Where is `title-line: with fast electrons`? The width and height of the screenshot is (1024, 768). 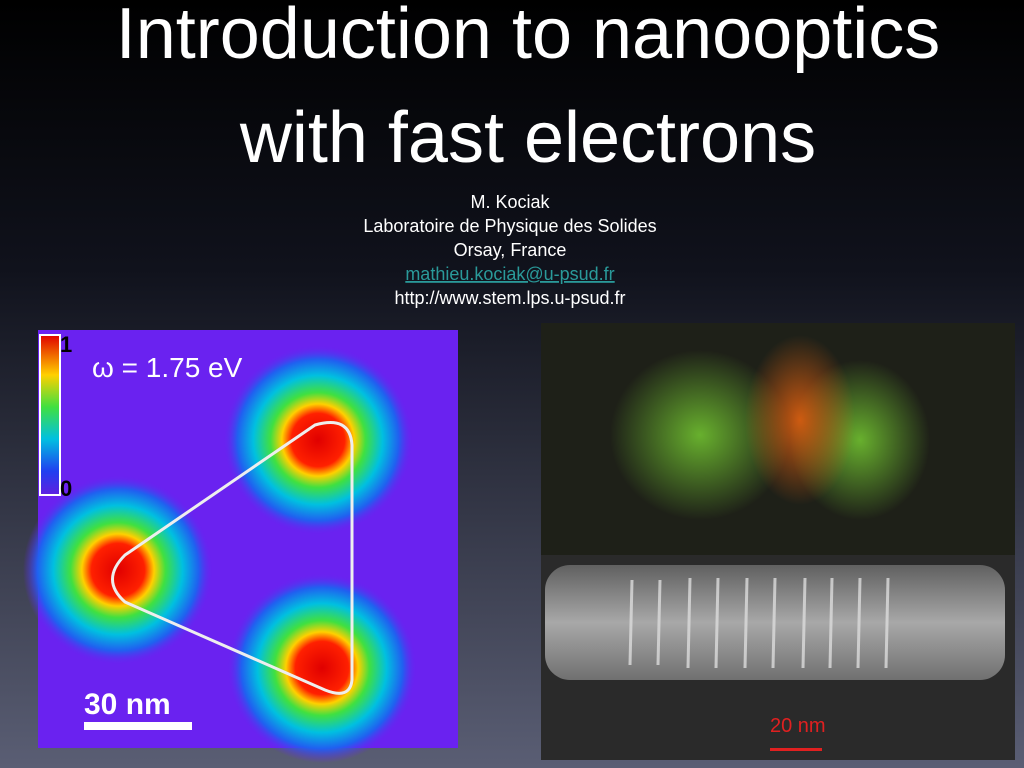
title-line: with fast electrons is located at coordinates (527, 138).